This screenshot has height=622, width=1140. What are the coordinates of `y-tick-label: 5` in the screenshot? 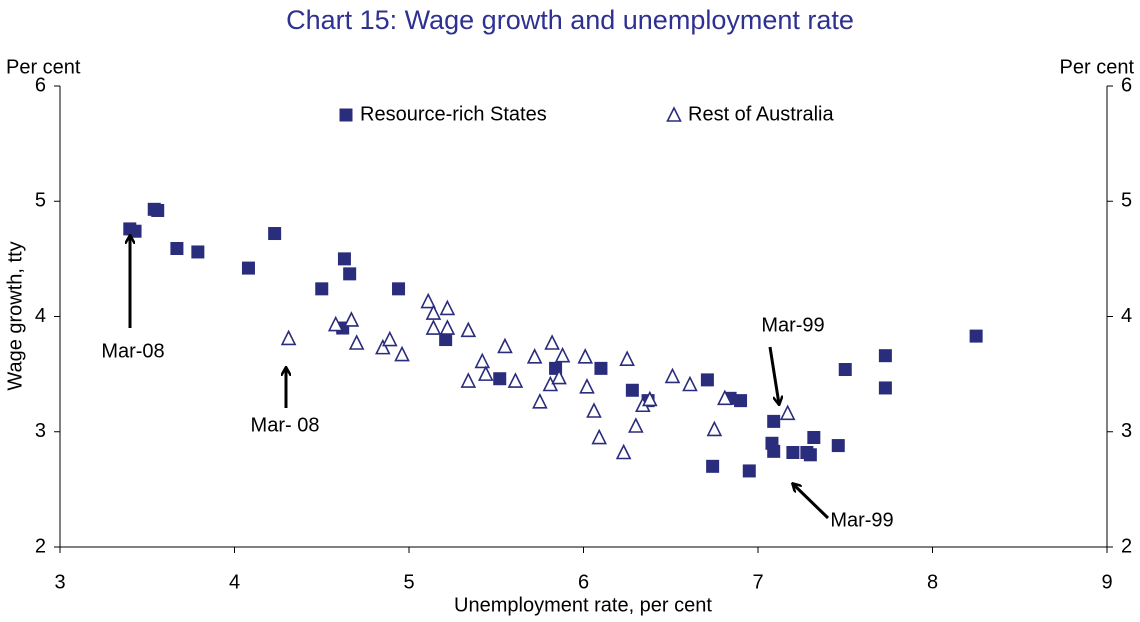 It's located at (40, 201).